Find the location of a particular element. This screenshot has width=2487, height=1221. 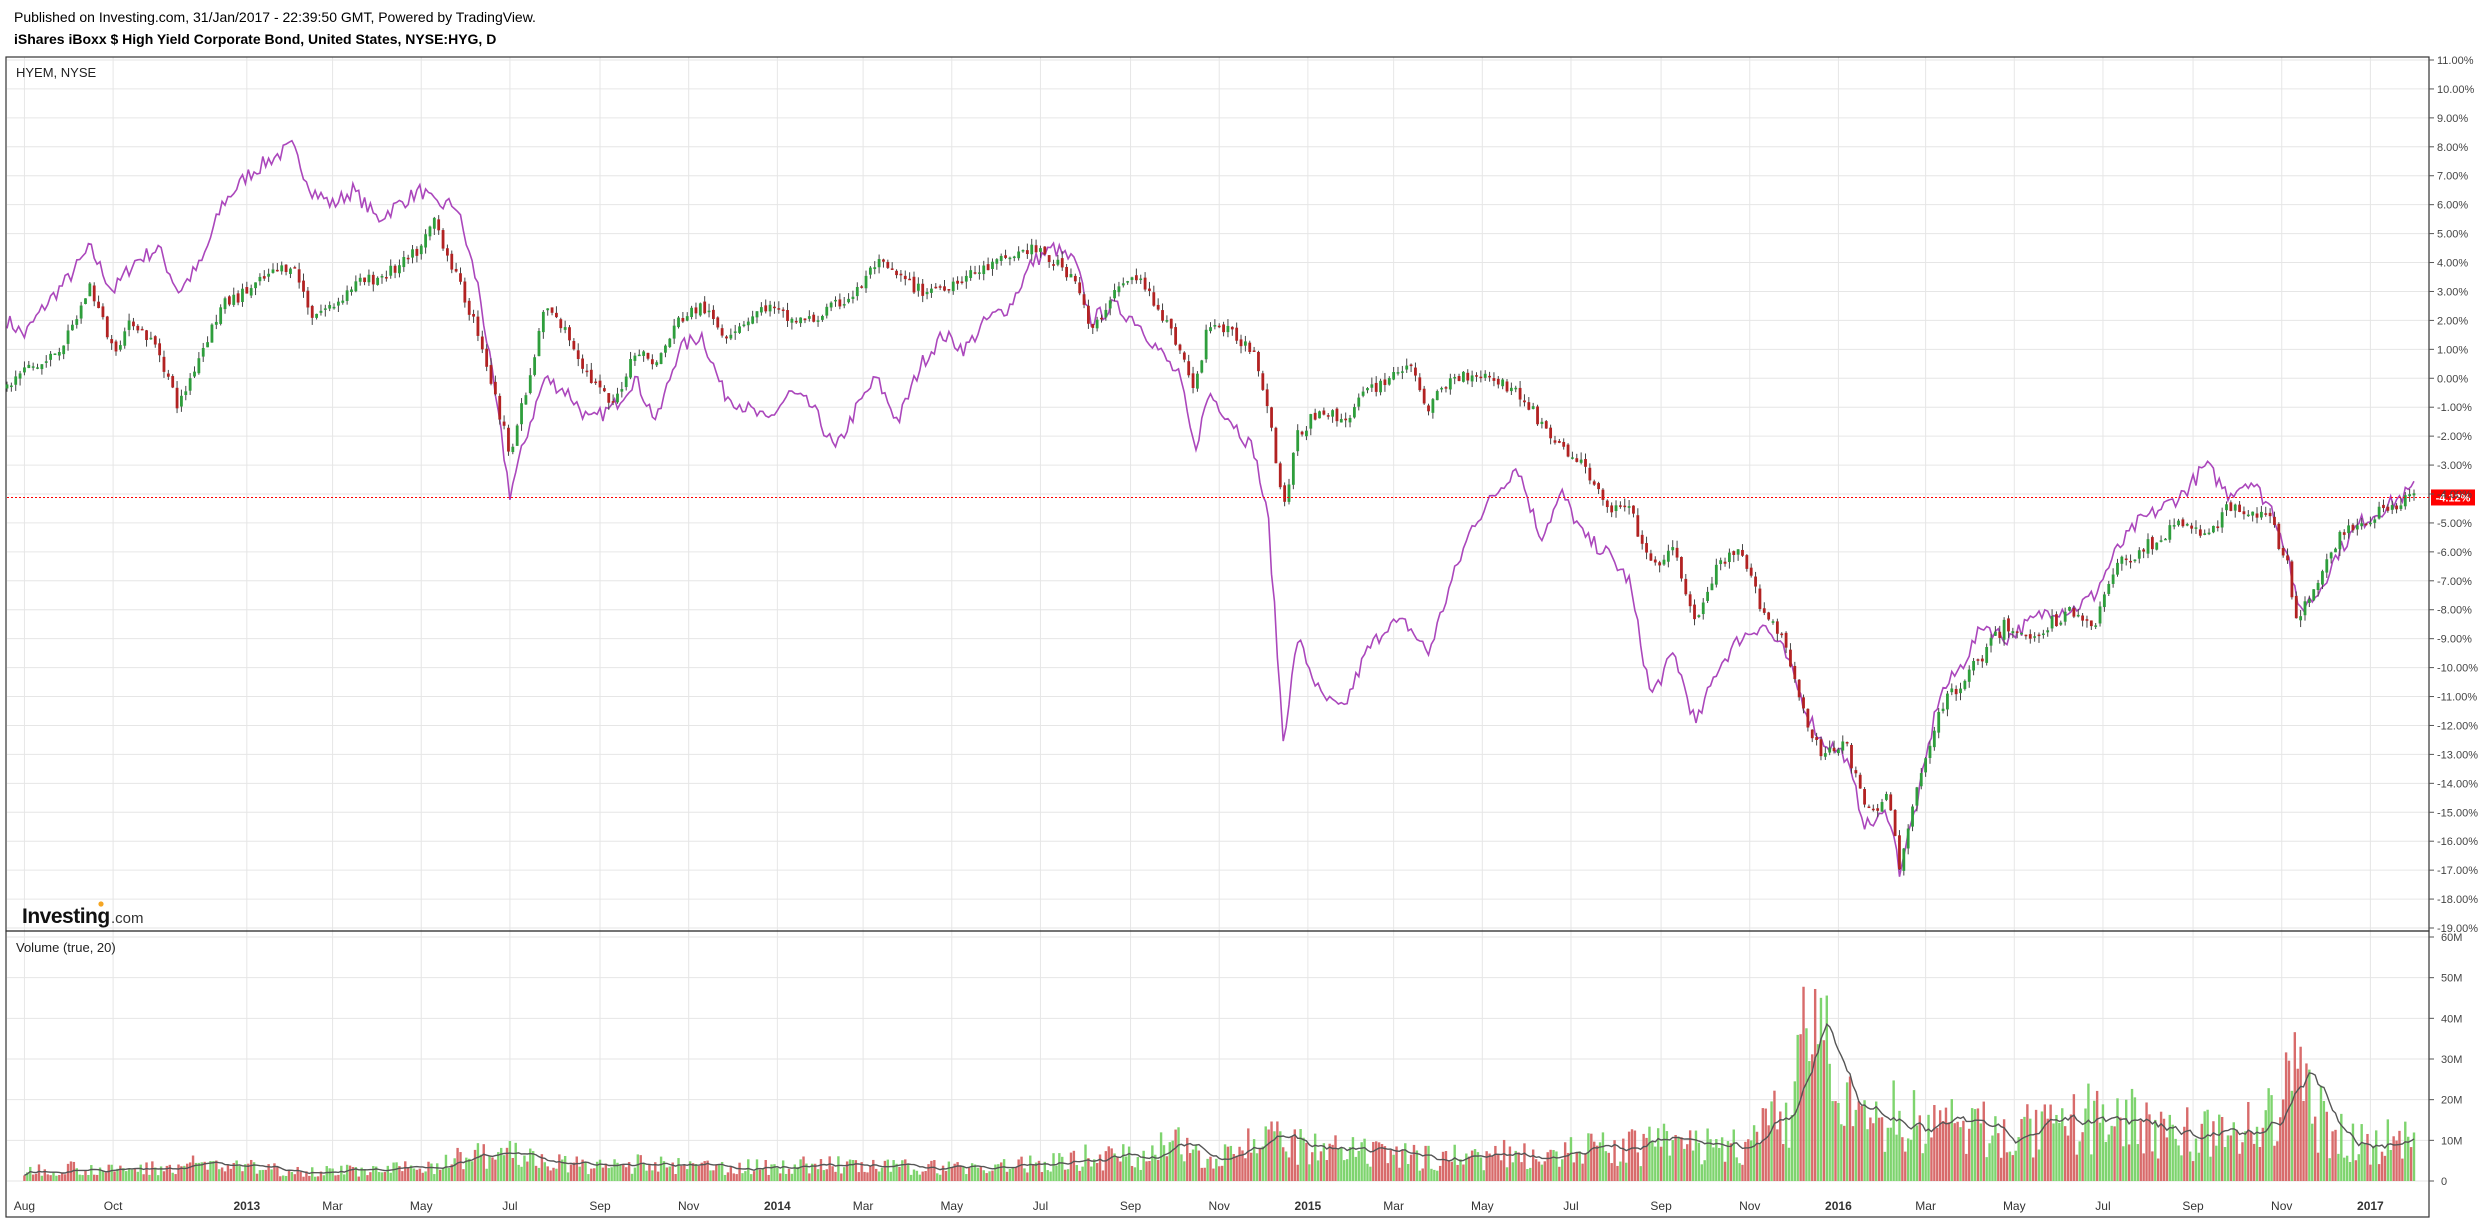

date-tick-label: 2015 is located at coordinates (1308, 1206).